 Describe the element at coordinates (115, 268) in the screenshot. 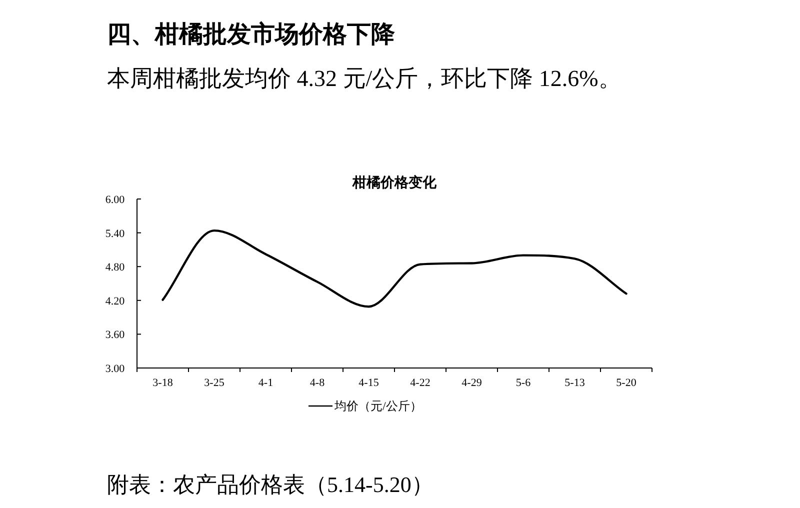

I see `y-tick-label: 4.80` at that location.